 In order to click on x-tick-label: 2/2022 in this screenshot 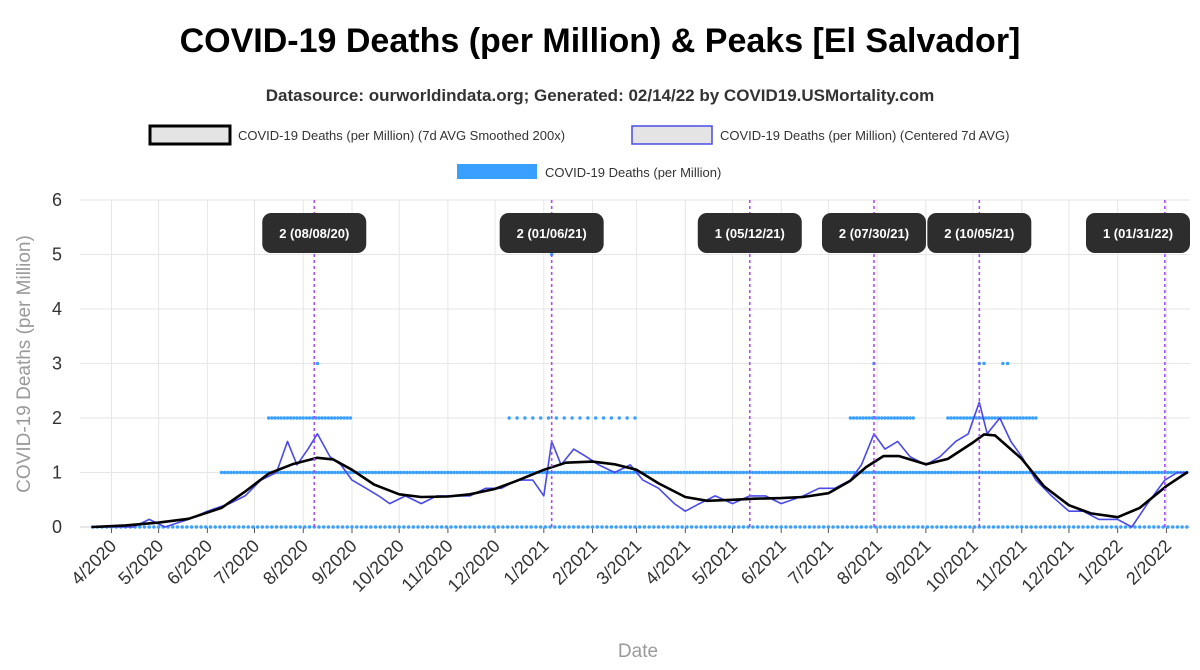, I will do `click(1148, 562)`.